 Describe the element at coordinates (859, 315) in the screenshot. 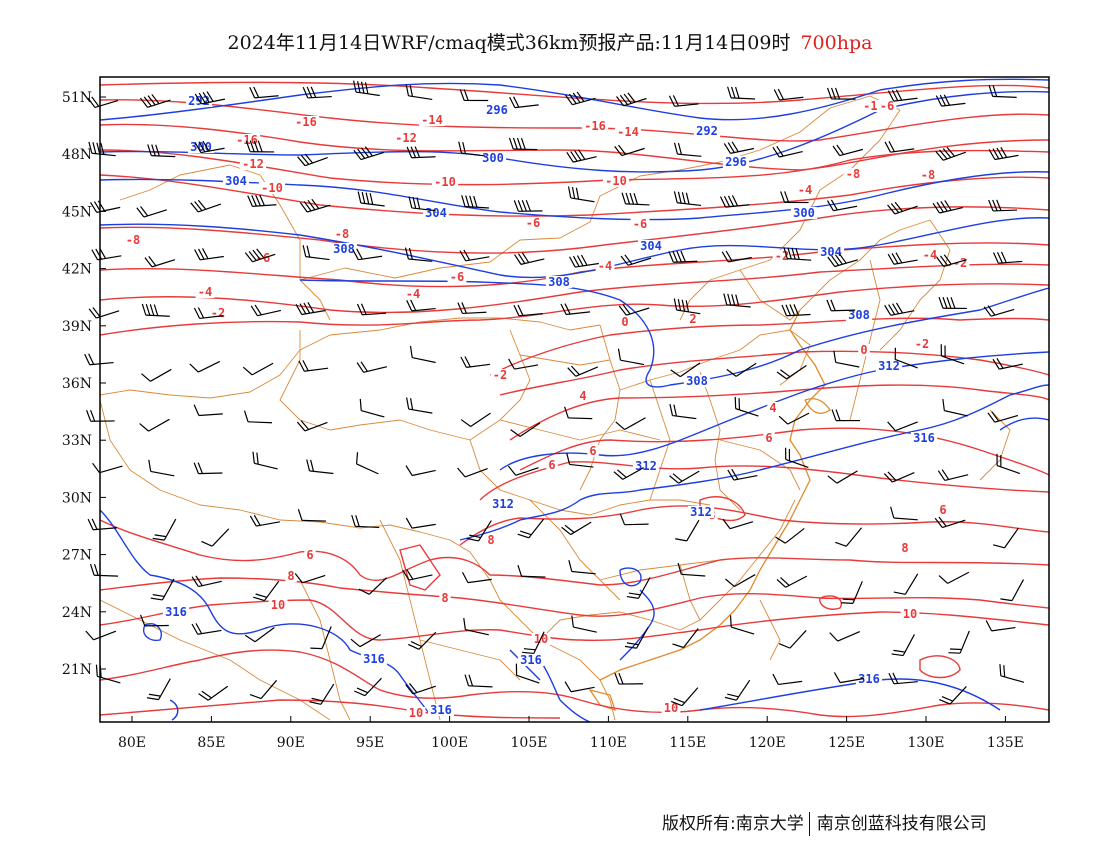

I see `height-label: 308` at that location.